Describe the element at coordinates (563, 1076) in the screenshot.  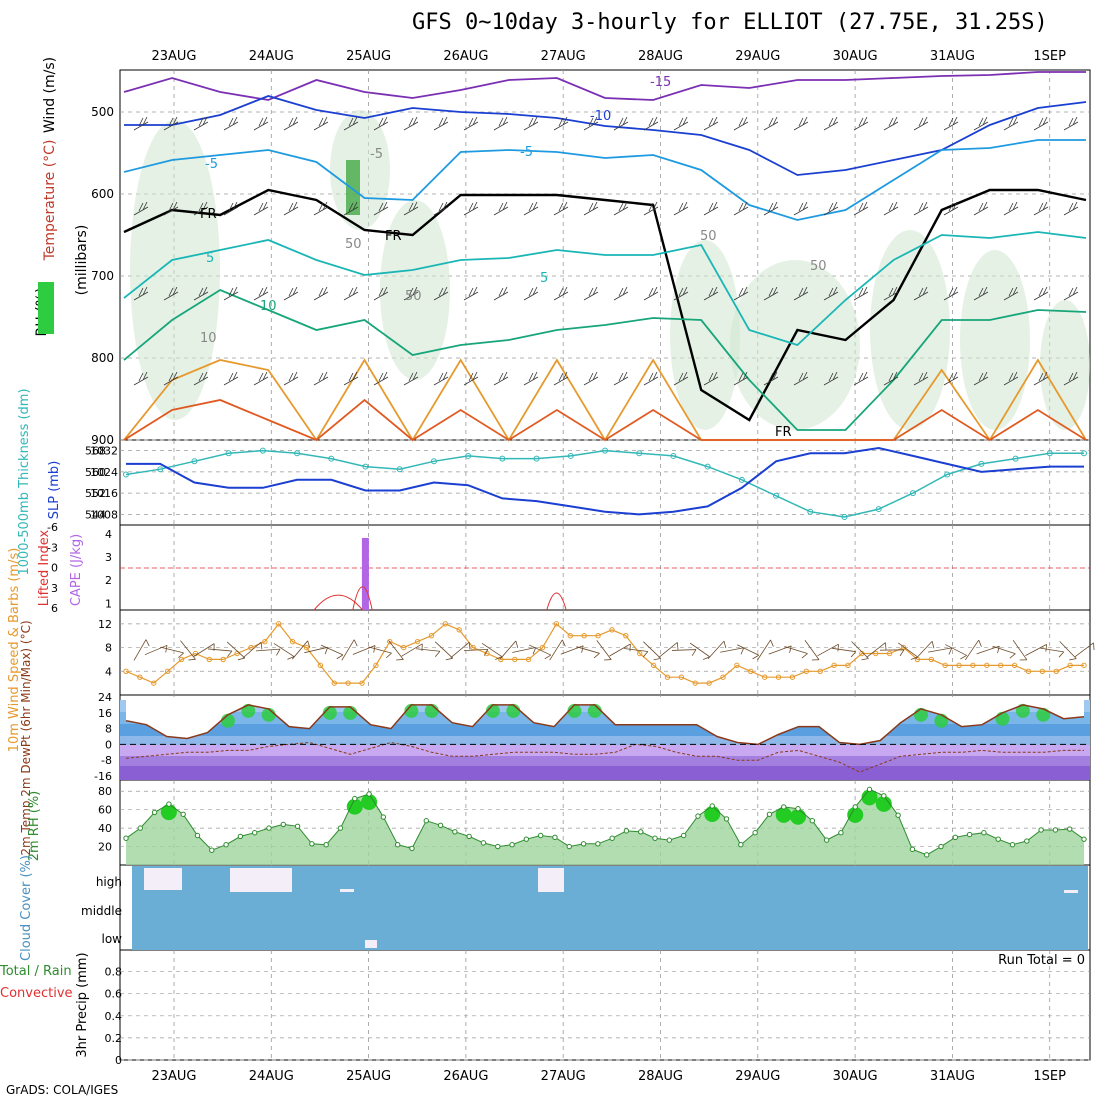
I see `bottom-date-tick: 27AUG` at that location.